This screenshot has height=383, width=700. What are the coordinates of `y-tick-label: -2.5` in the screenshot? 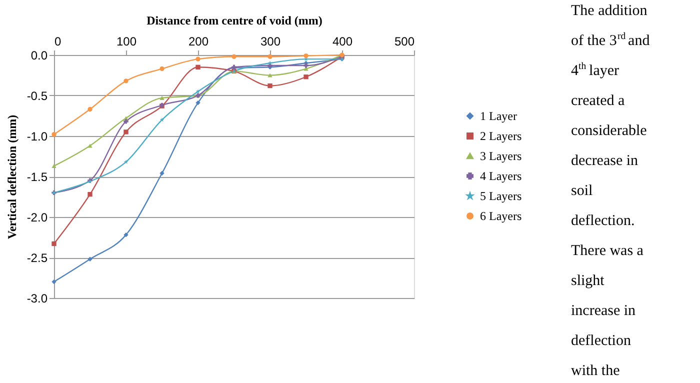 It's located at (37, 258).